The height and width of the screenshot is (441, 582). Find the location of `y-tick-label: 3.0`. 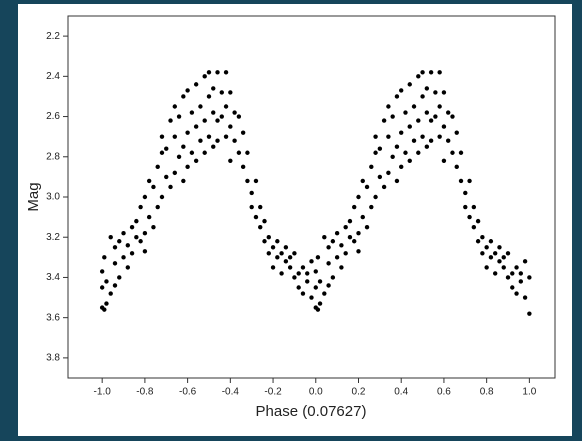

y-tick-label: 3.0 is located at coordinates (53, 197).